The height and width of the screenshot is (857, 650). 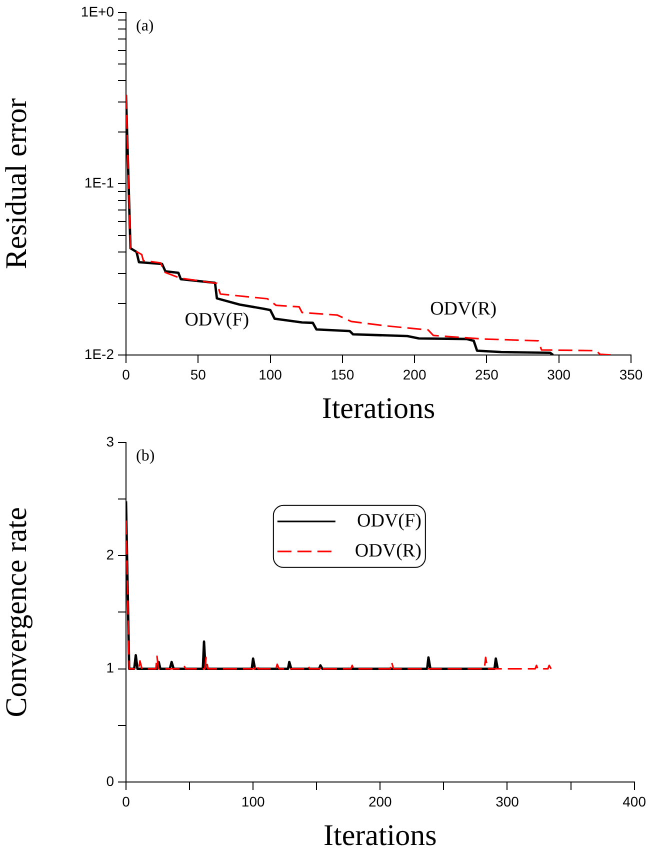 What do you see at coordinates (198, 374) in the screenshot?
I see `x-tick-label: 50` at bounding box center [198, 374].